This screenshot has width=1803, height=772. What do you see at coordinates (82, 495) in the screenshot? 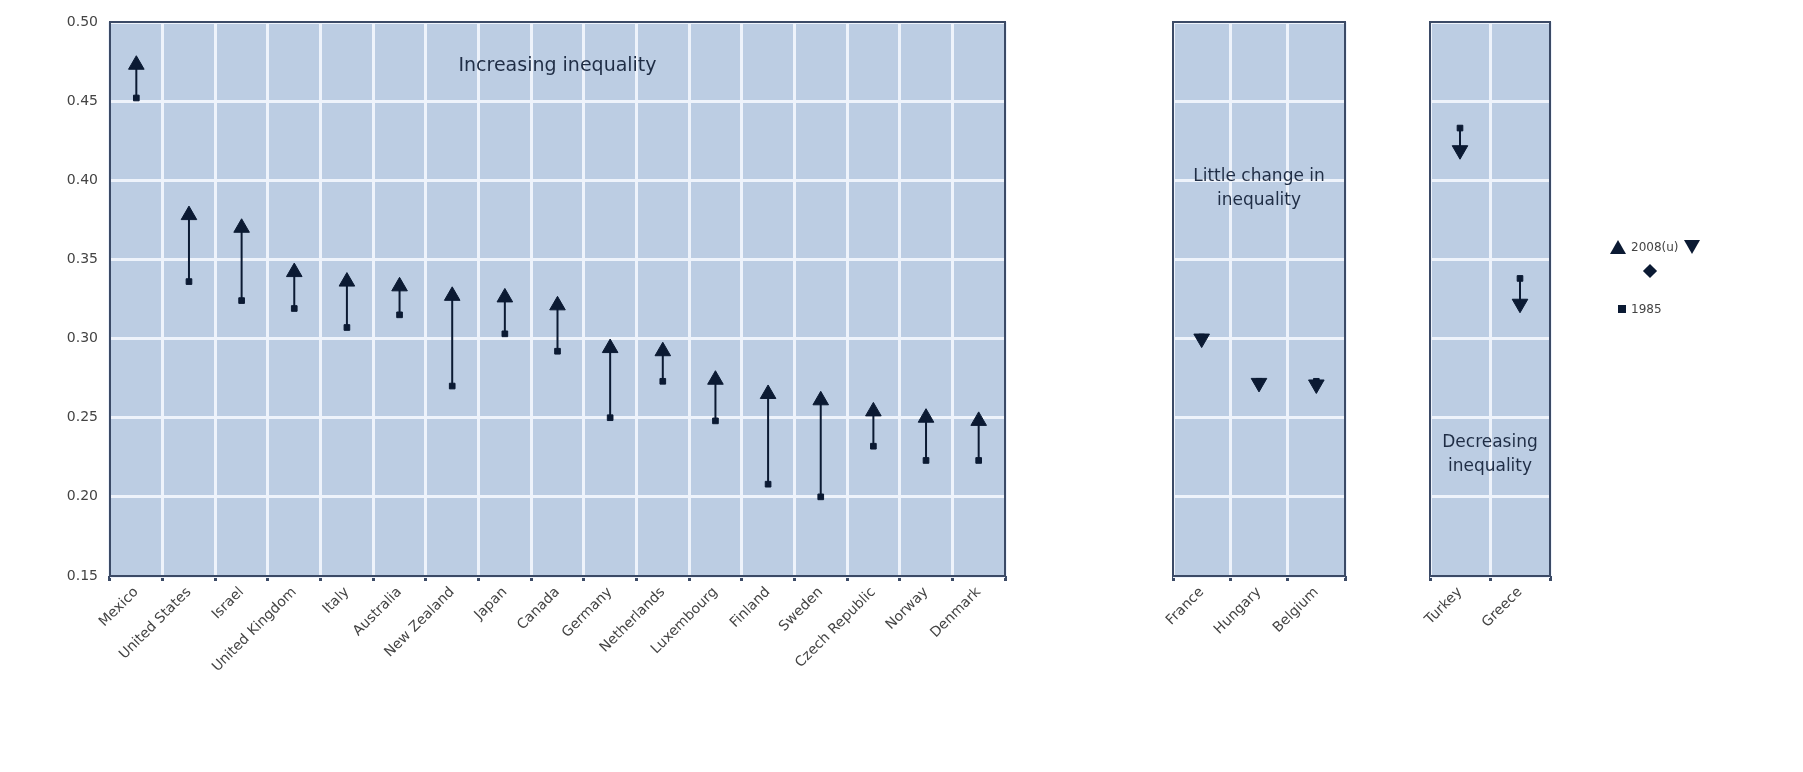
I see `y-tick-label: 0.20` at bounding box center [82, 495].